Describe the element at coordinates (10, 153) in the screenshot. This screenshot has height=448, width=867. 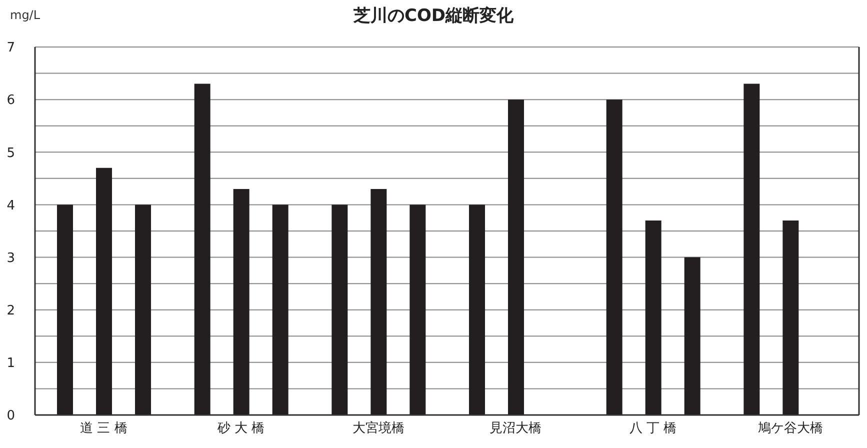
I see `y-tick-label: 5` at that location.